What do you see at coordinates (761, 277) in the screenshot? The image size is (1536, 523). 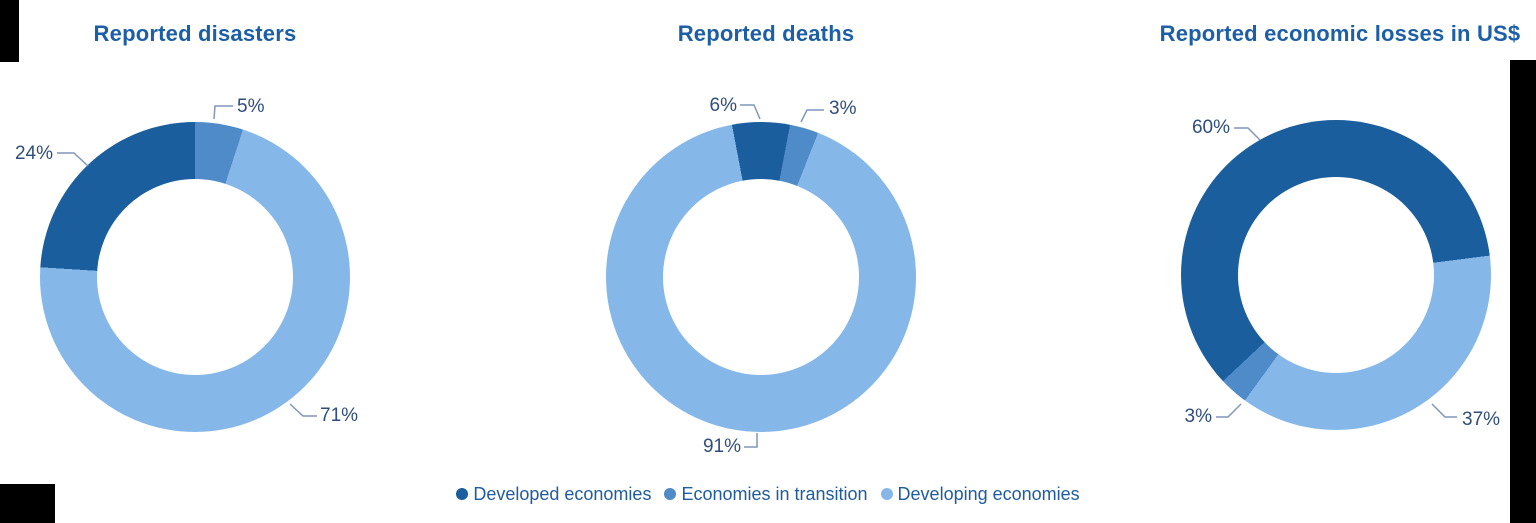 I see `donut-chart-reported-deaths` at bounding box center [761, 277].